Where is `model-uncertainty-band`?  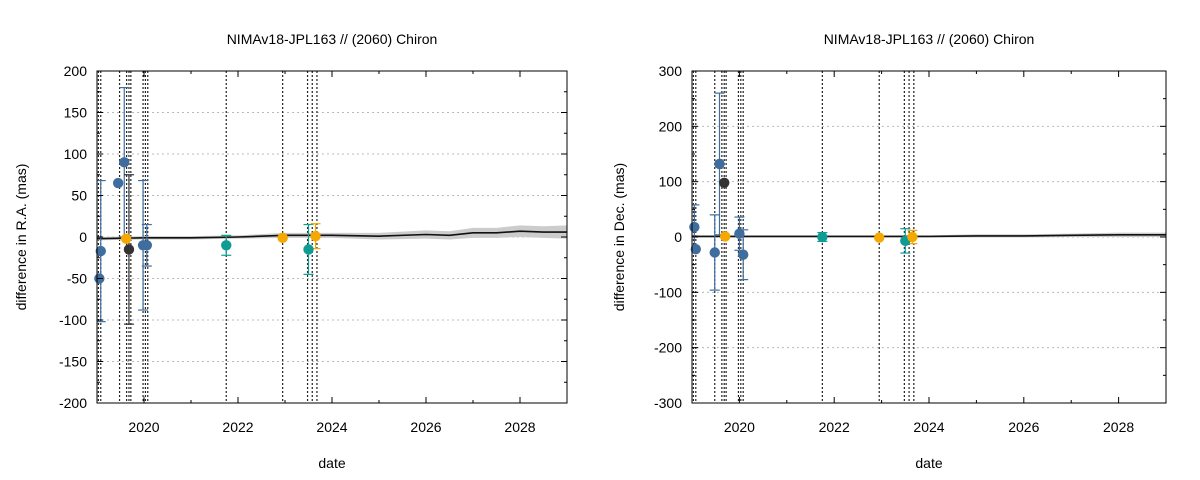 model-uncertainty-band is located at coordinates (332, 233).